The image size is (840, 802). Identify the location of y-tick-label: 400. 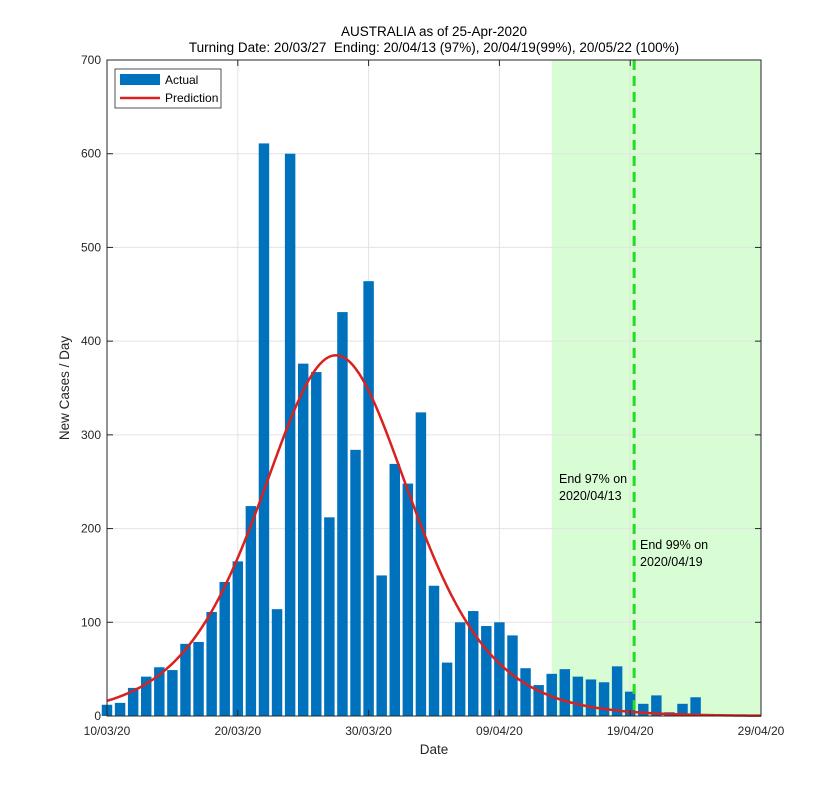
(91, 341).